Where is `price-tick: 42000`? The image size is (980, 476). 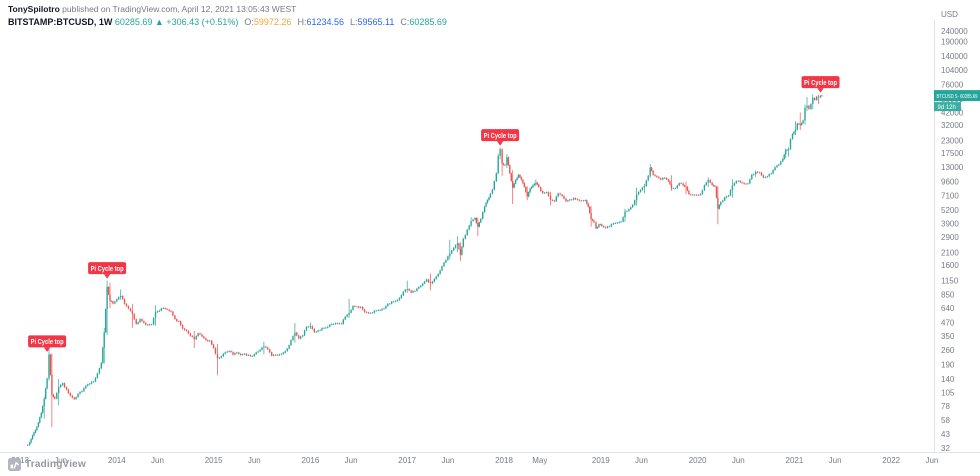 price-tick: 42000 is located at coordinates (952, 112).